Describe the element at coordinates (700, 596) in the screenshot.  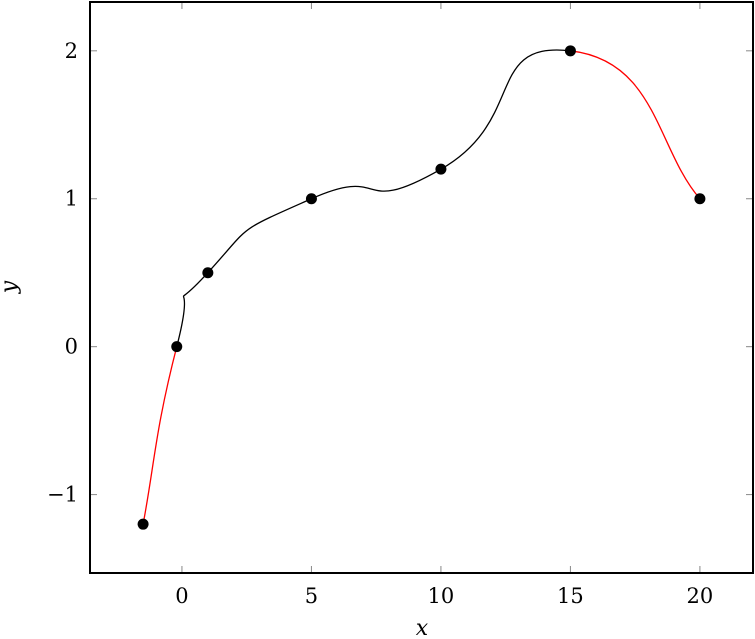
I see `x-tick-label: 20` at that location.